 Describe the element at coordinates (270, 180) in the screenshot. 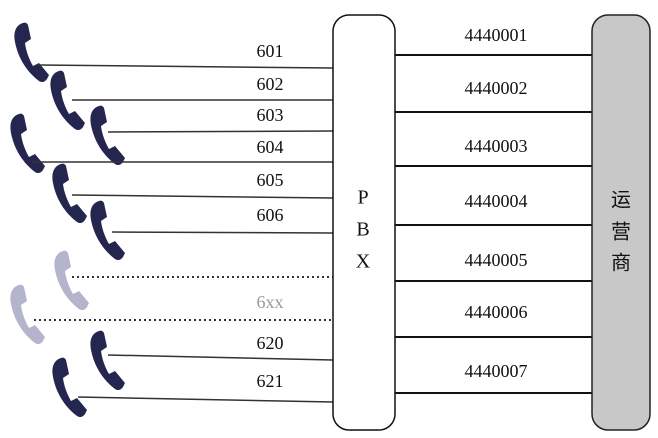

I see `extension-label: 605` at that location.